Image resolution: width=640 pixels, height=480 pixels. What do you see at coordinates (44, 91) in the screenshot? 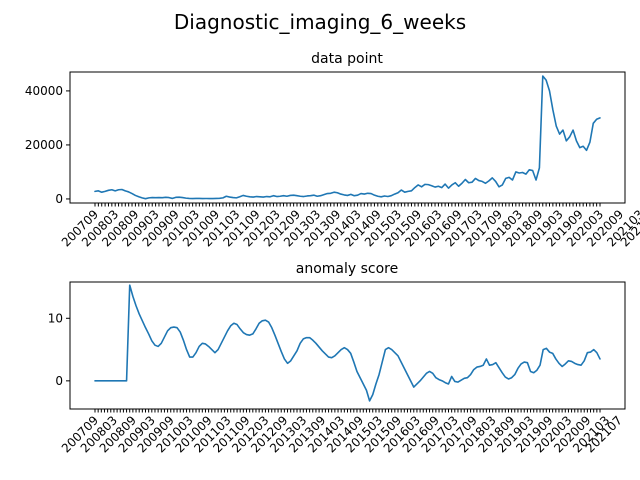
I see `data-point-ytick-label: 40000` at bounding box center [44, 91].